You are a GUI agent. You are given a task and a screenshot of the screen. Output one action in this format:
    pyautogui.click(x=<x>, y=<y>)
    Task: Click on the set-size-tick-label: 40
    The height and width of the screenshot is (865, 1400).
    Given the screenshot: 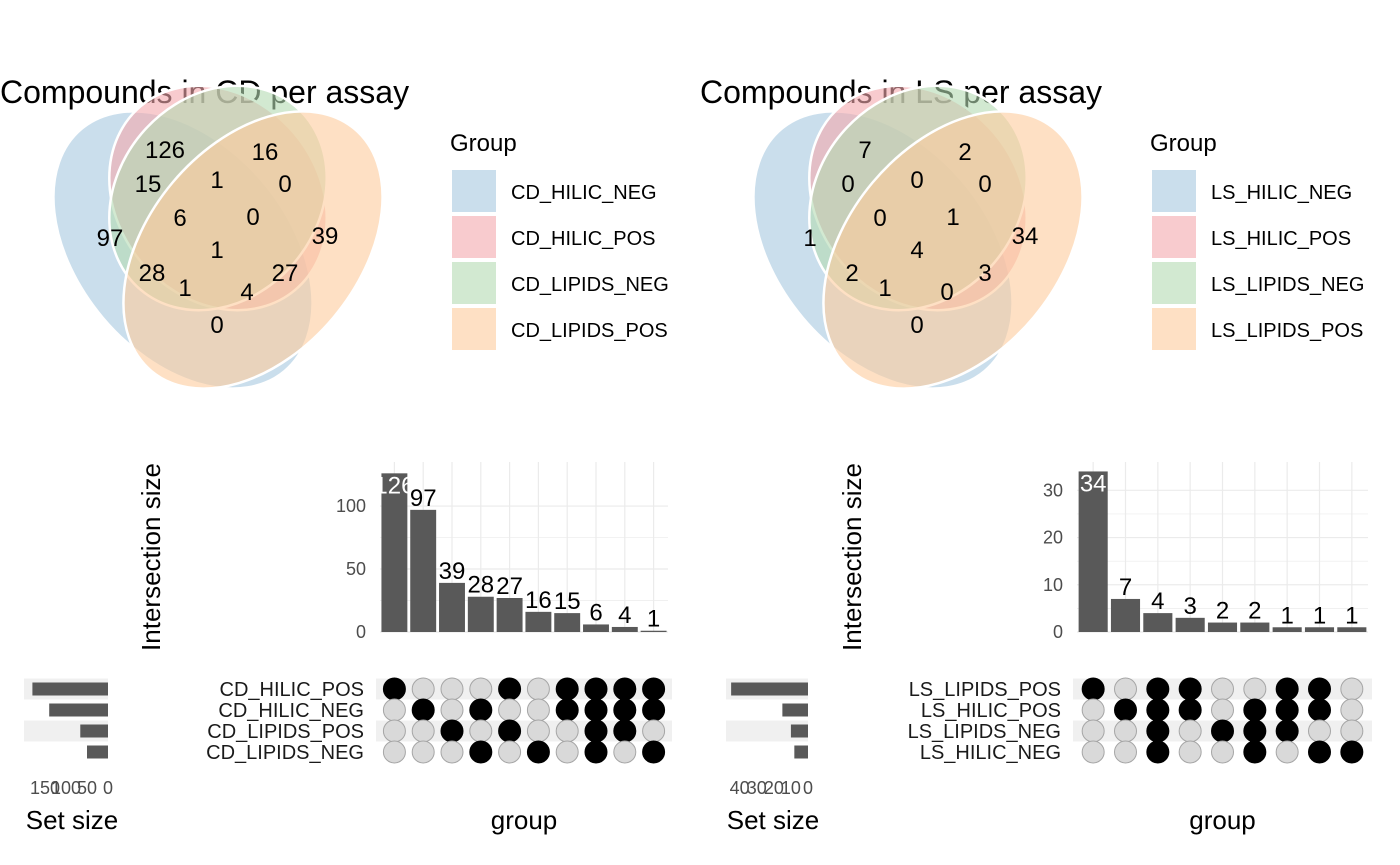 What is the action you would take?
    pyautogui.click(x=740, y=788)
    